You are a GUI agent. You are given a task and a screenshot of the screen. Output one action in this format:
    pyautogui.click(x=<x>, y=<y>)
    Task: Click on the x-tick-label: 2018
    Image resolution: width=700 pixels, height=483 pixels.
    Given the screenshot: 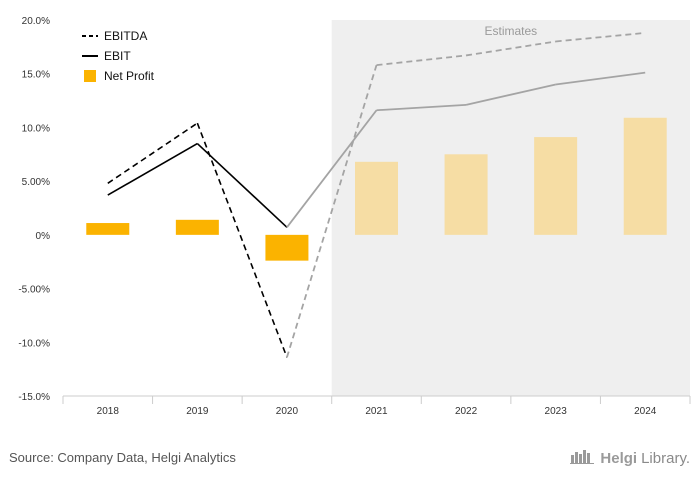 What is the action you would take?
    pyautogui.click(x=108, y=411)
    